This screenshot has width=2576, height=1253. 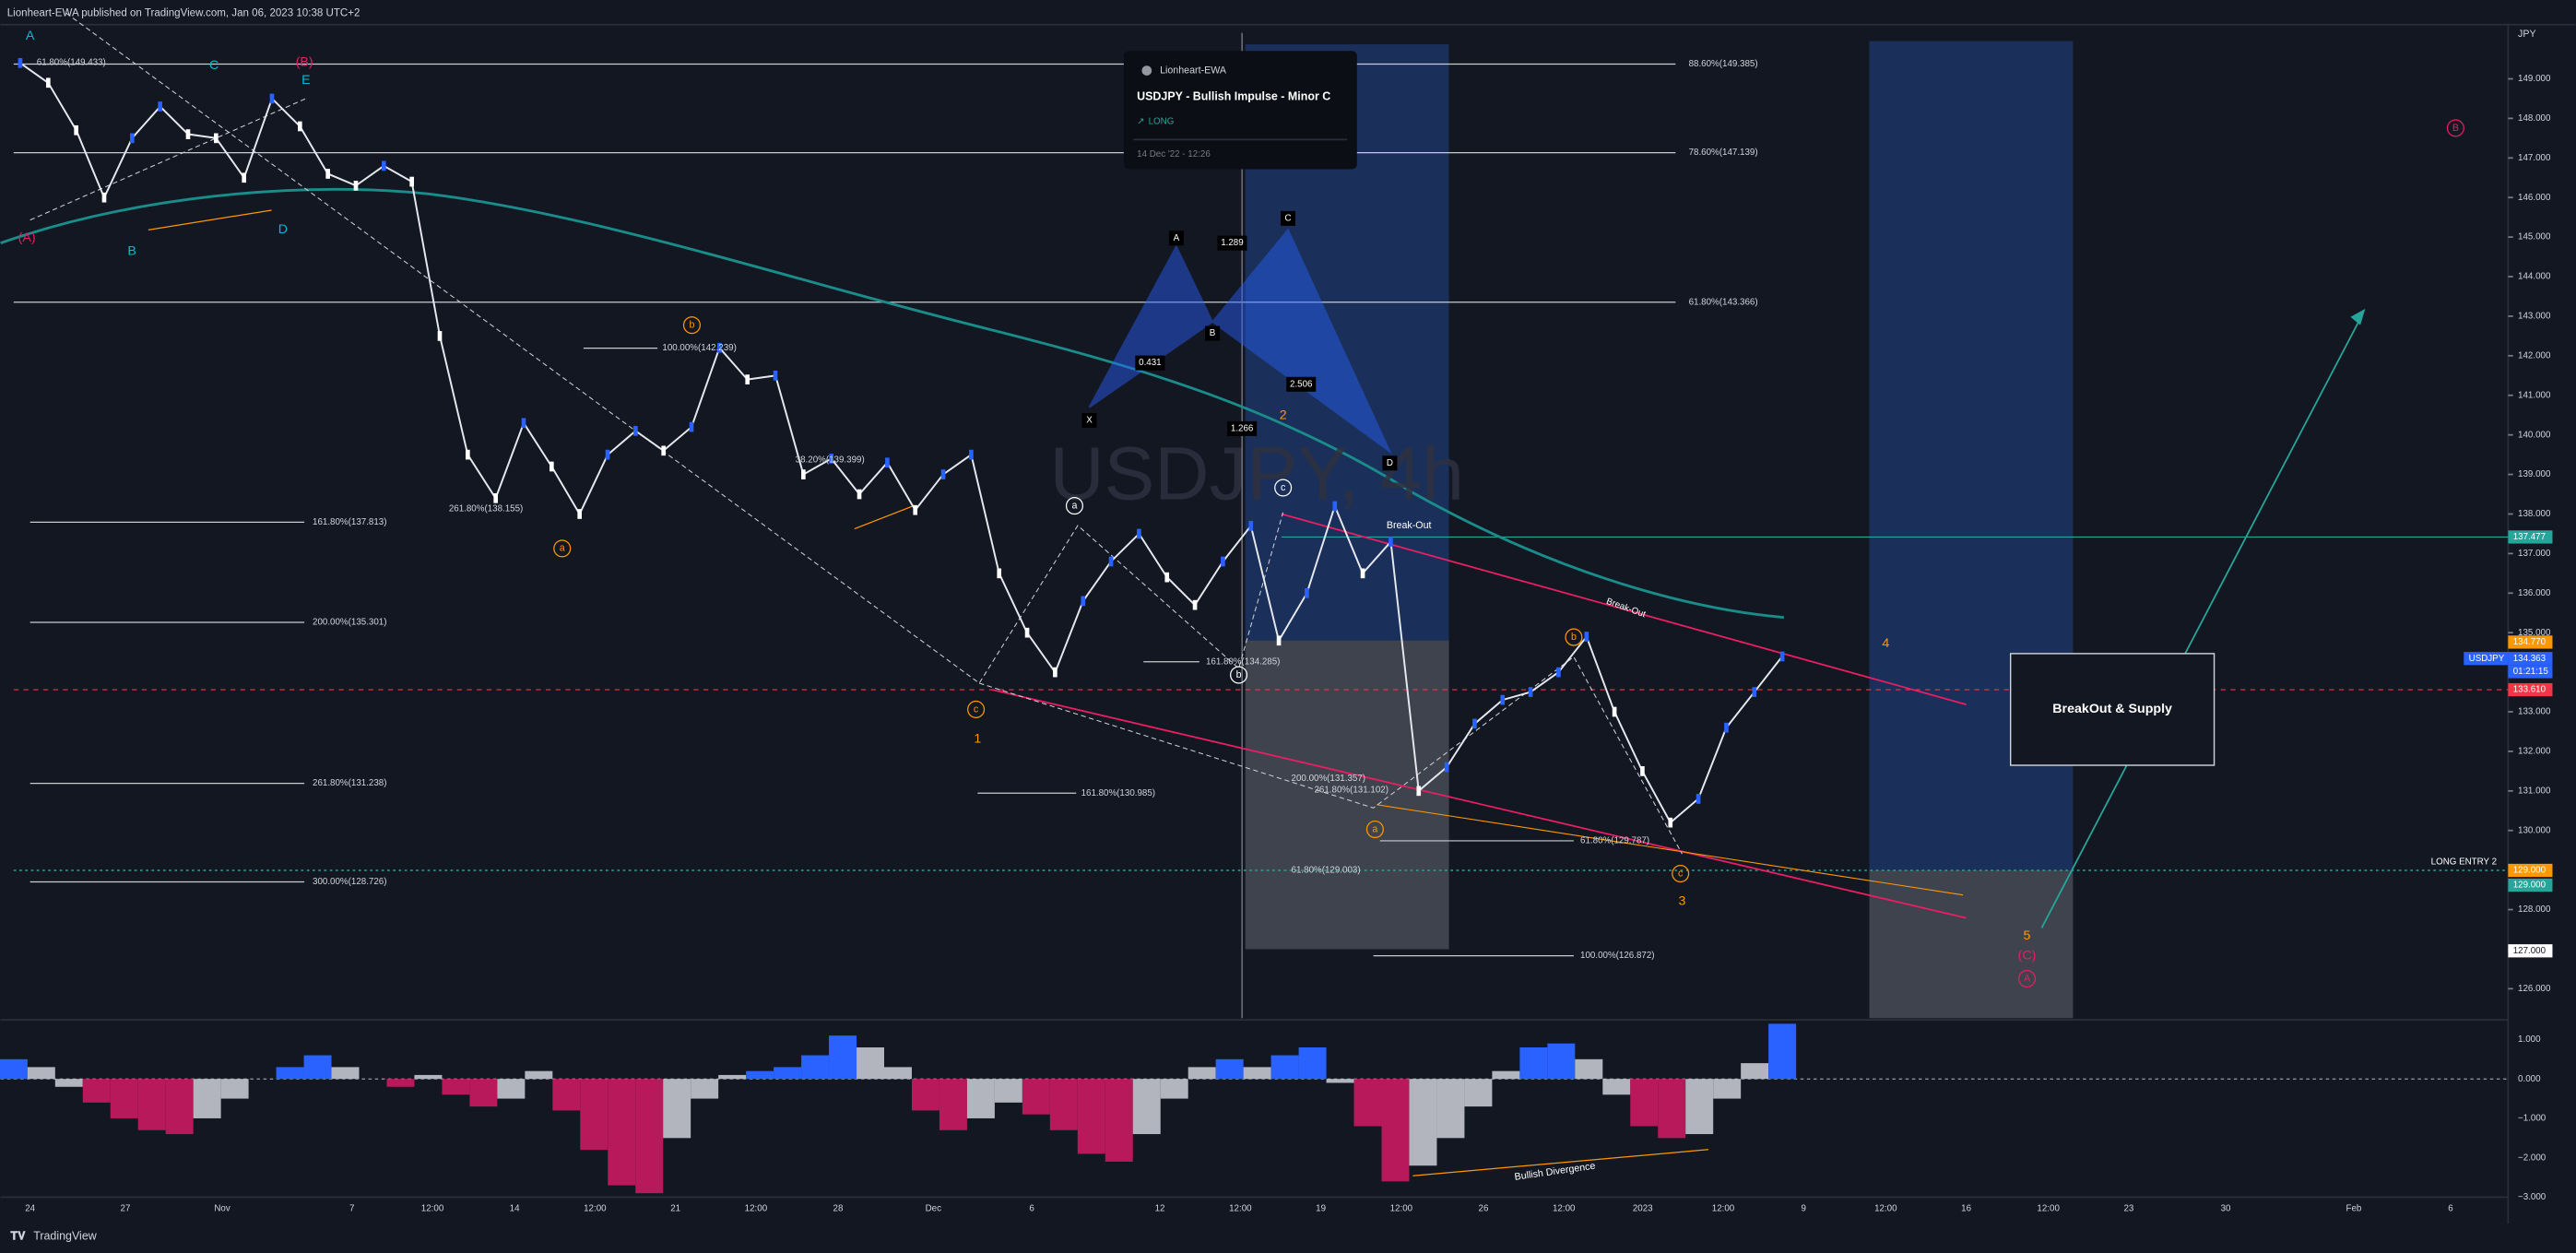 What do you see at coordinates (1257, 474) in the screenshot?
I see `watermark: USDJPY, 4h` at bounding box center [1257, 474].